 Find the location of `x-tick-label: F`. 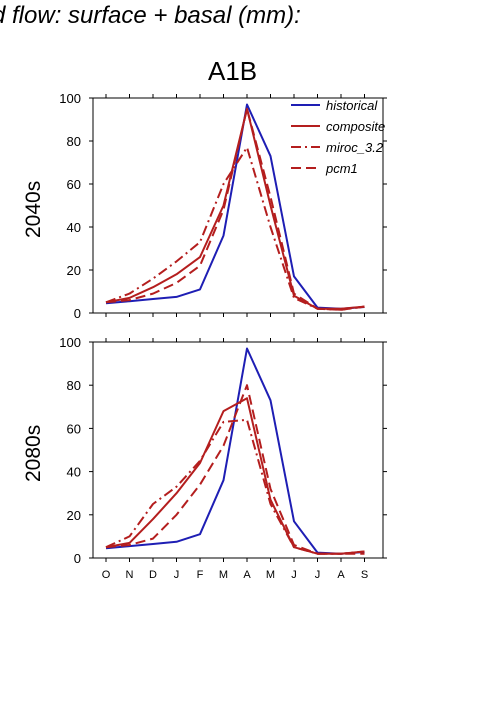

x-tick-label: F is located at coordinates (200, 575).